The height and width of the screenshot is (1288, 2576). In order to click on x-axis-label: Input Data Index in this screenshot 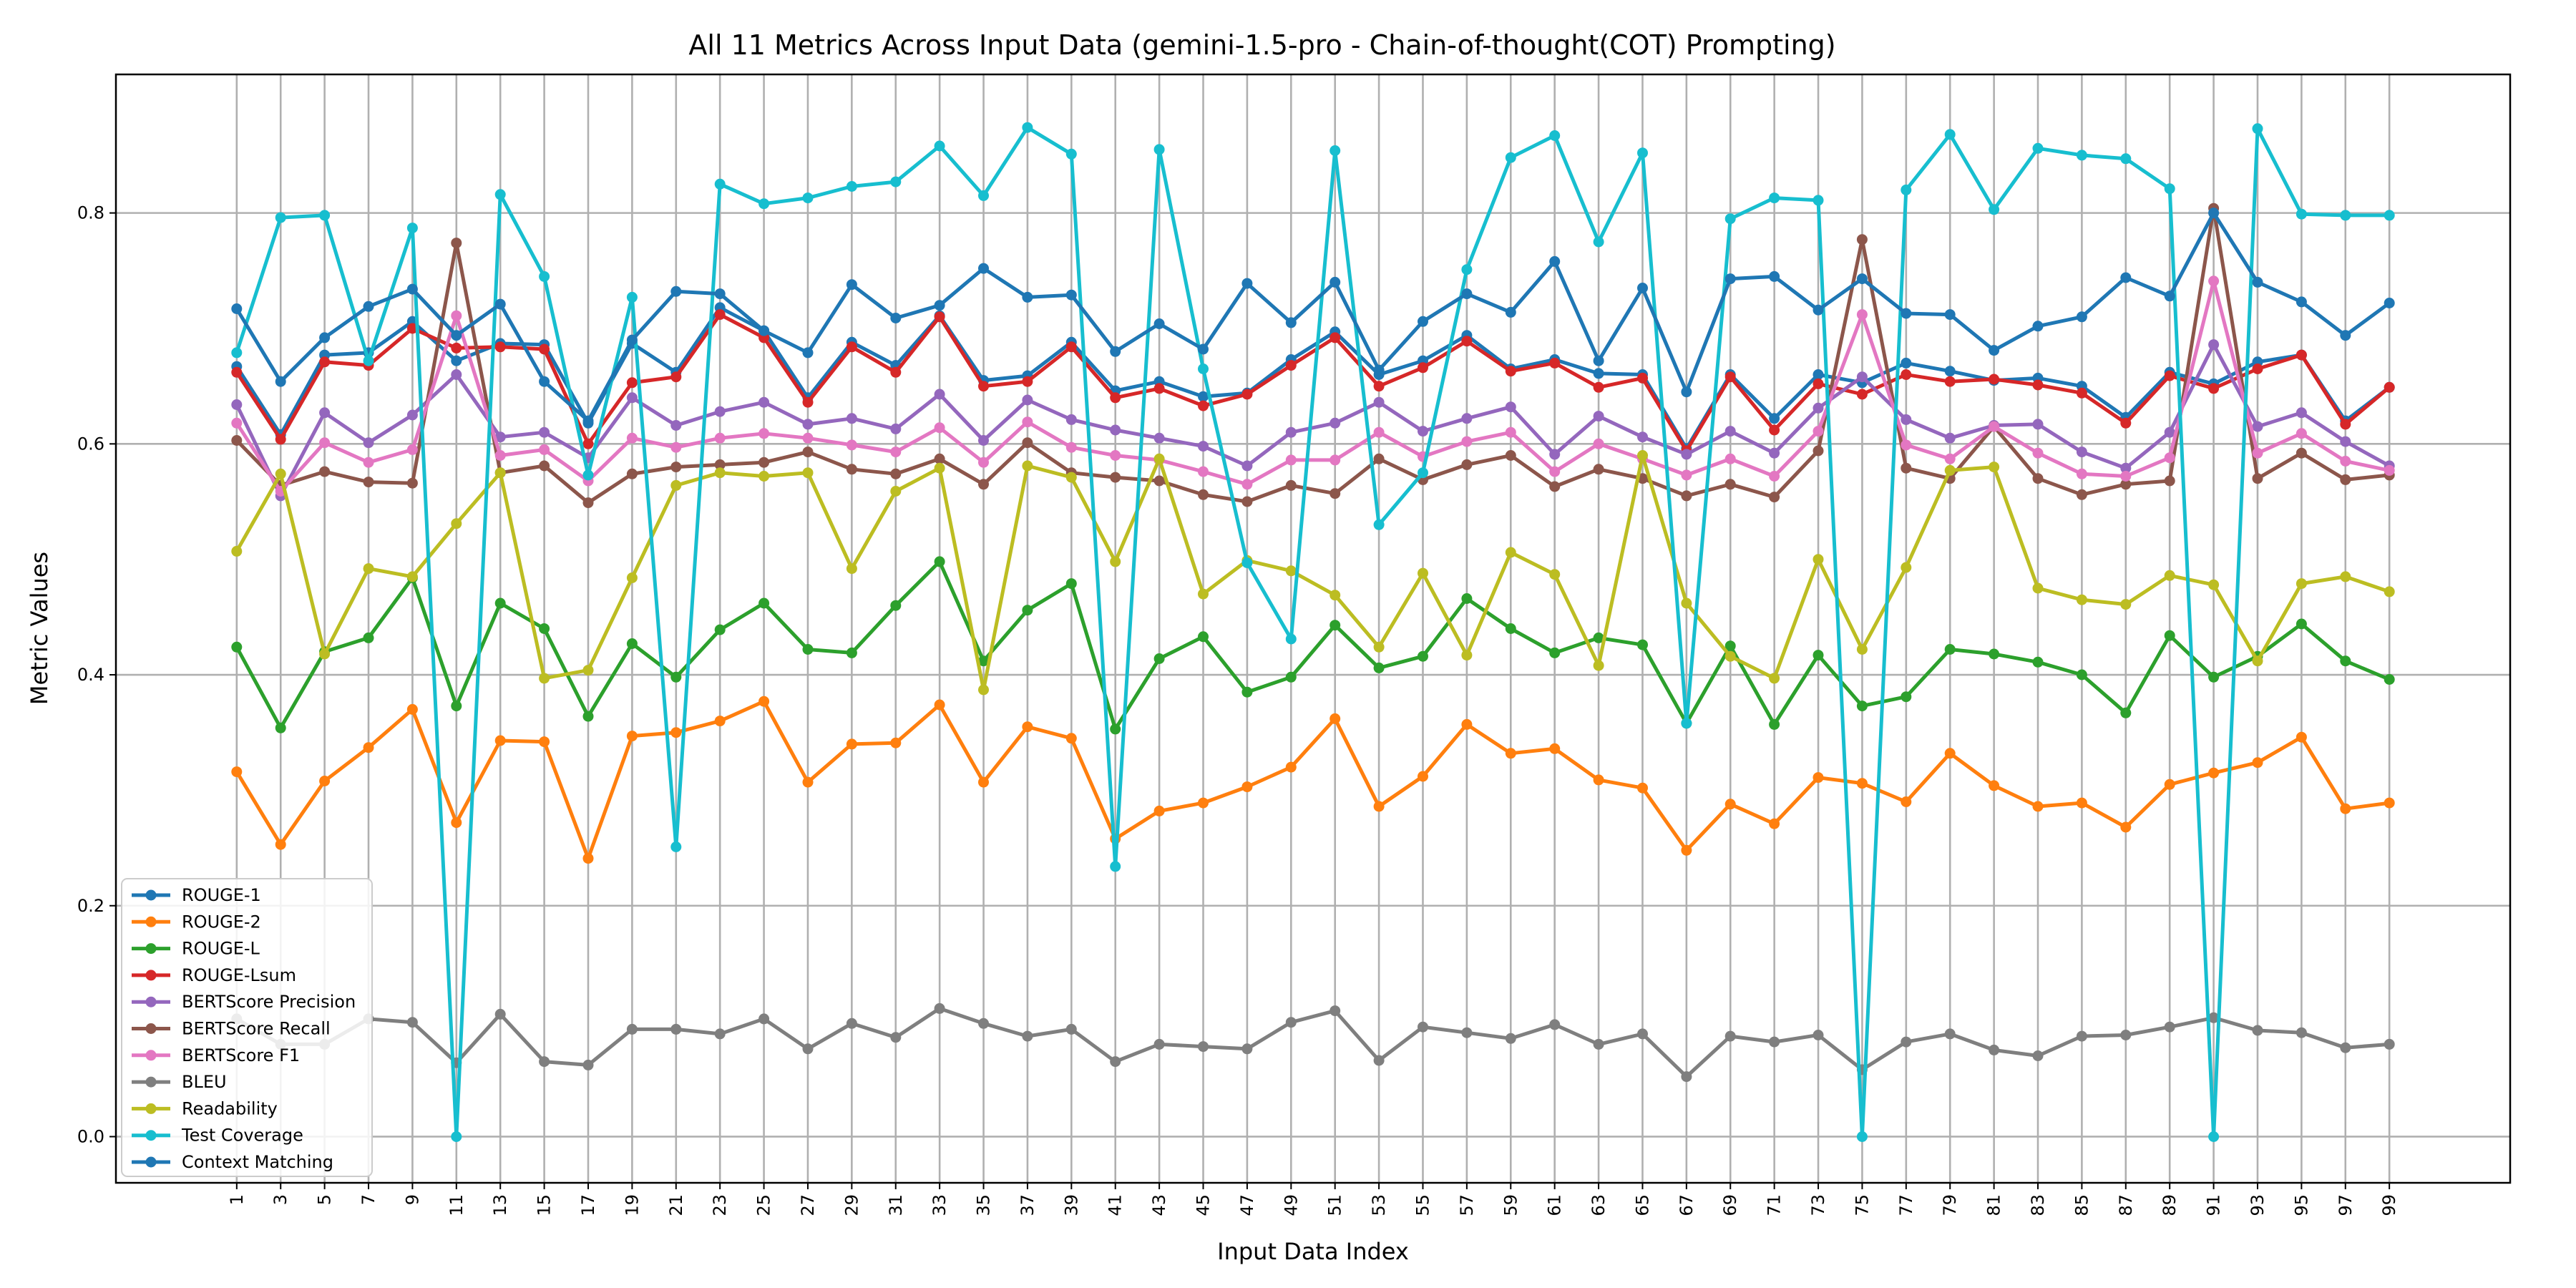, I will do `click(1313, 1251)`.